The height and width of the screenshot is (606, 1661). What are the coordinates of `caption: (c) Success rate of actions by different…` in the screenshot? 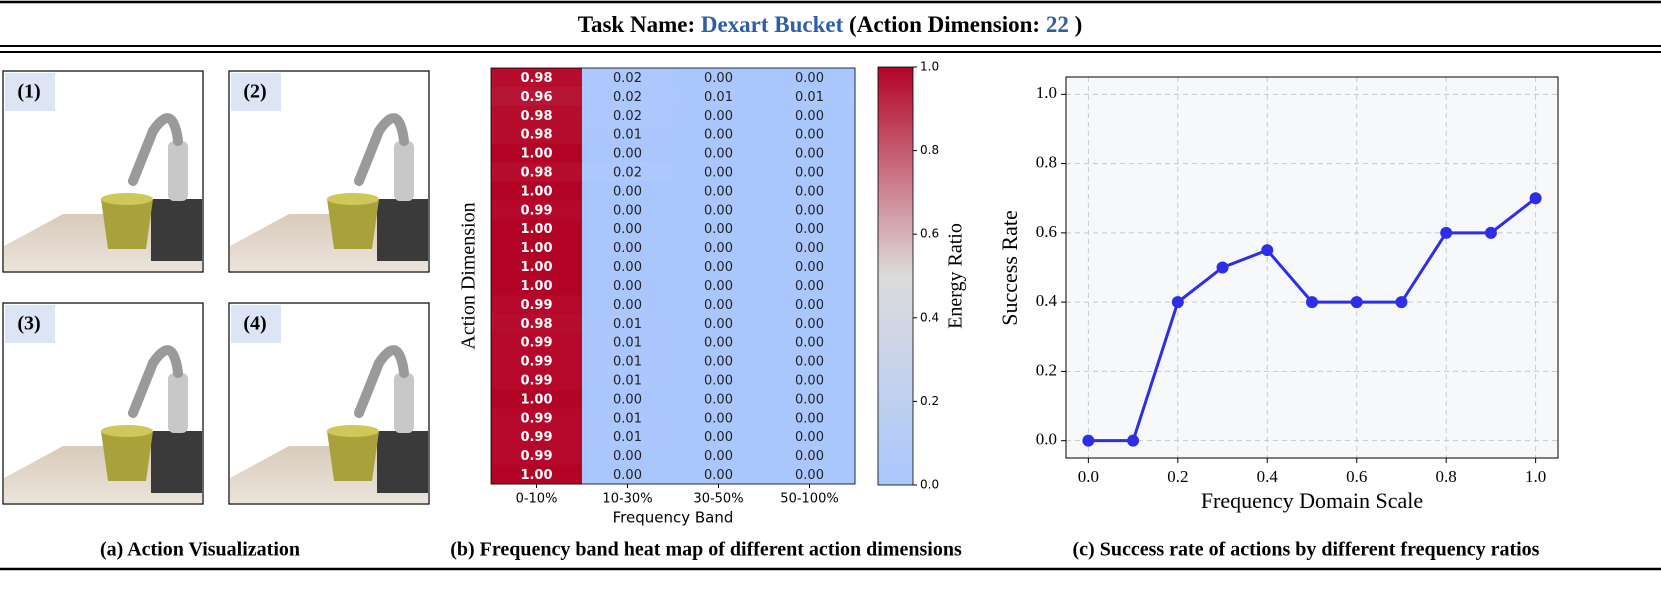 It's located at (1306, 550).